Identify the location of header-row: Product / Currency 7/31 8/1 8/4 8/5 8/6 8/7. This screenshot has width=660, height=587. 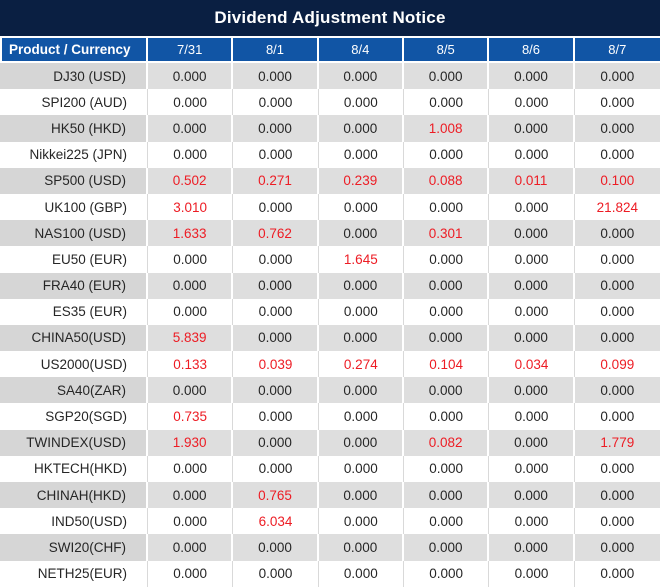
(330, 50).